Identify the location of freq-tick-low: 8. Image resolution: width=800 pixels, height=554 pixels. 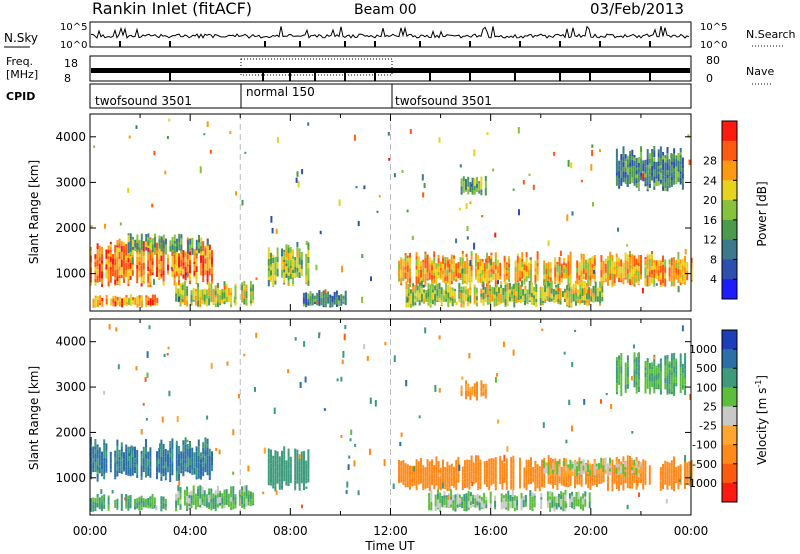
(67, 78).